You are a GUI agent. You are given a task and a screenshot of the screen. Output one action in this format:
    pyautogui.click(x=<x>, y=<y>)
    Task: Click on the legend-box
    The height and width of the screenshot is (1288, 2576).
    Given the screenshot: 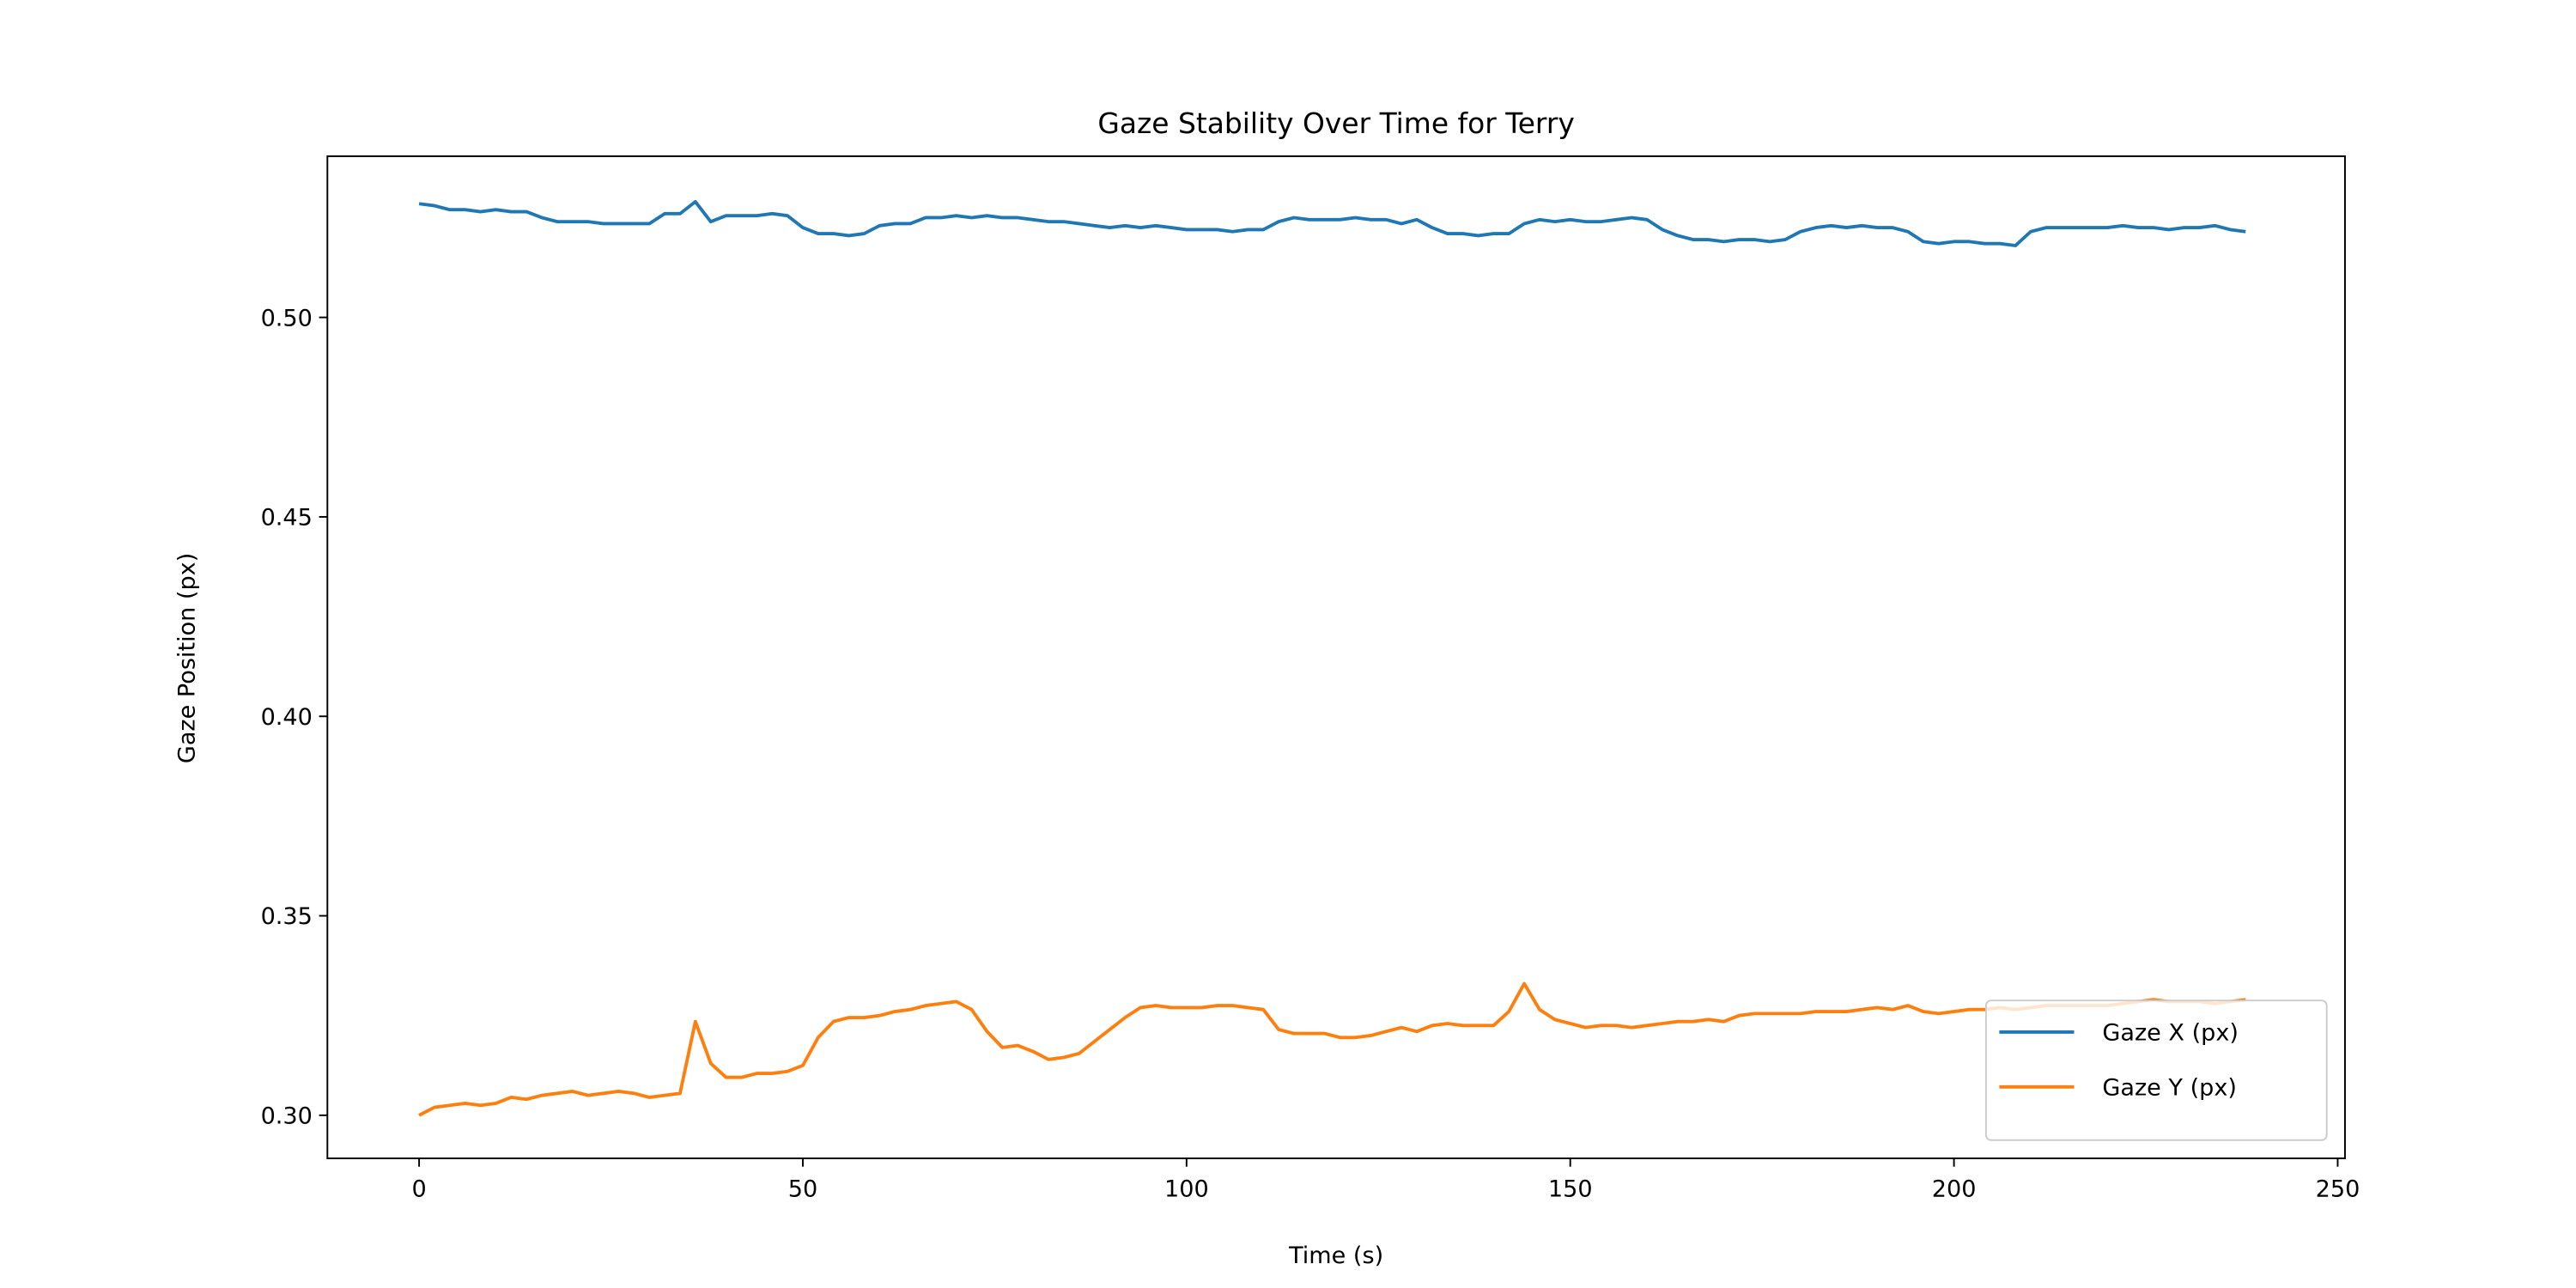 What is the action you would take?
    pyautogui.click(x=2156, y=1070)
    